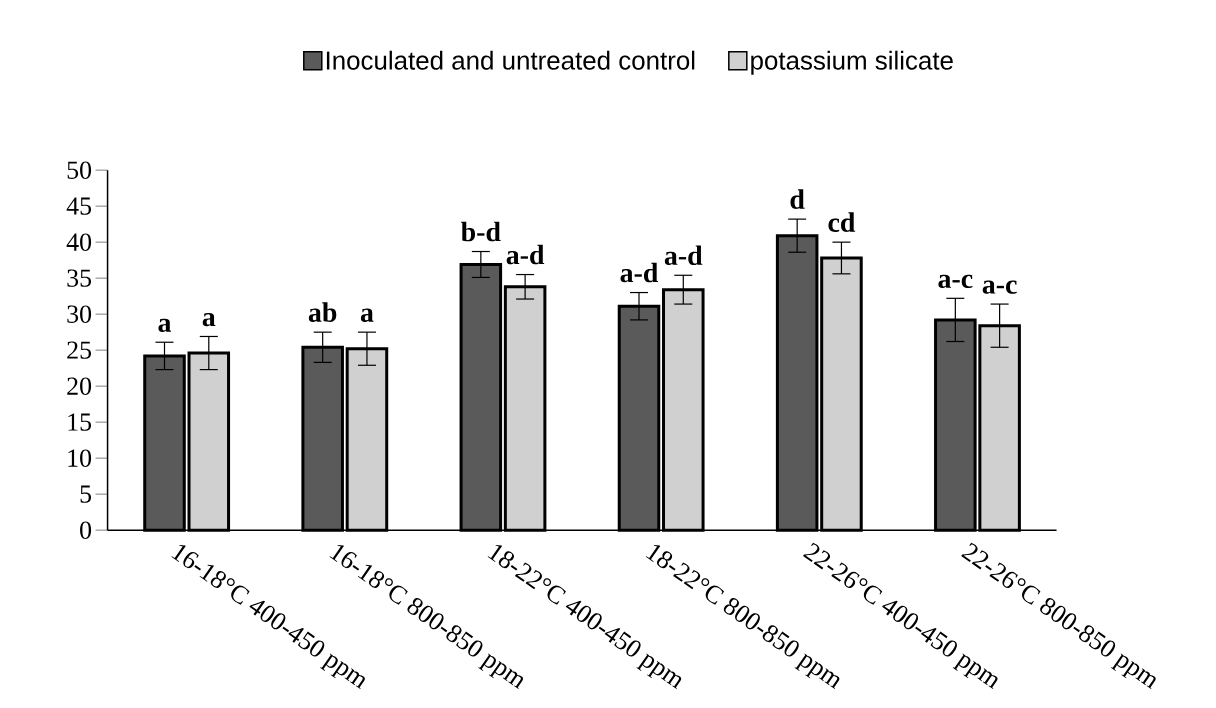 This screenshot has width=1216, height=708. What do you see at coordinates (80, 422) in the screenshot?
I see `y-tick-label: 15` at bounding box center [80, 422].